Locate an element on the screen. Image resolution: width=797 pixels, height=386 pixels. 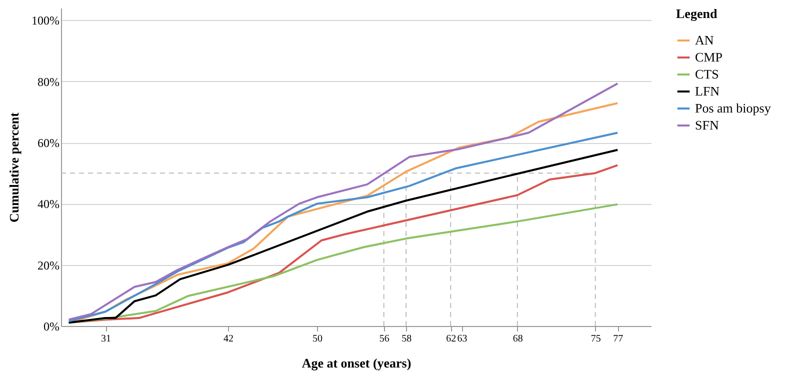
x-tick-label: 77 is located at coordinates (618, 339).